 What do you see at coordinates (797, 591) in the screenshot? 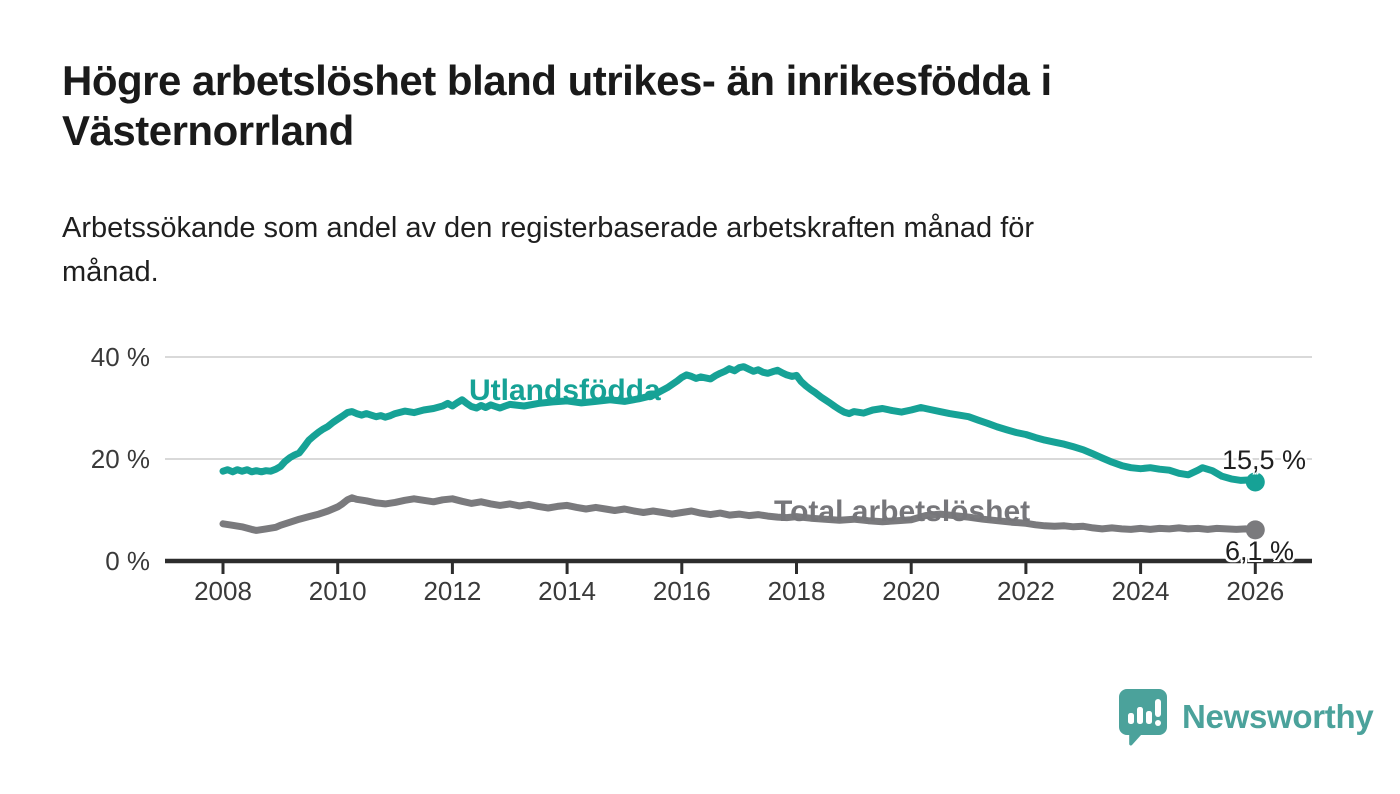
I see `x-axis-tick-label-2018: 2018` at bounding box center [797, 591].